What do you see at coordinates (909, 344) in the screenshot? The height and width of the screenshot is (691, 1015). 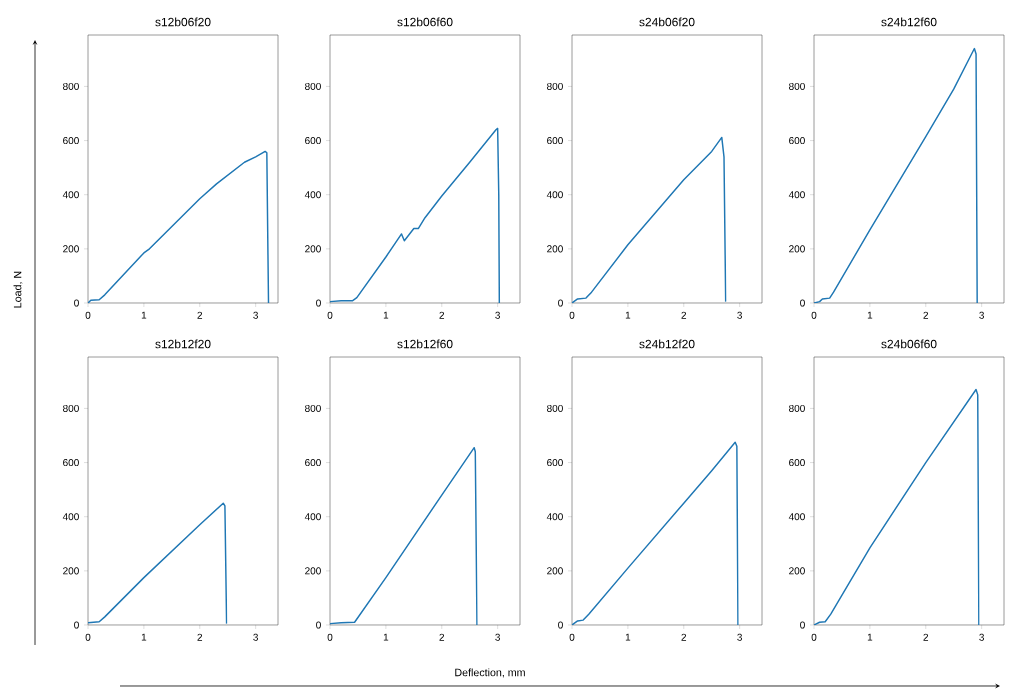 I see `chart-title: s24b06f60` at bounding box center [909, 344].